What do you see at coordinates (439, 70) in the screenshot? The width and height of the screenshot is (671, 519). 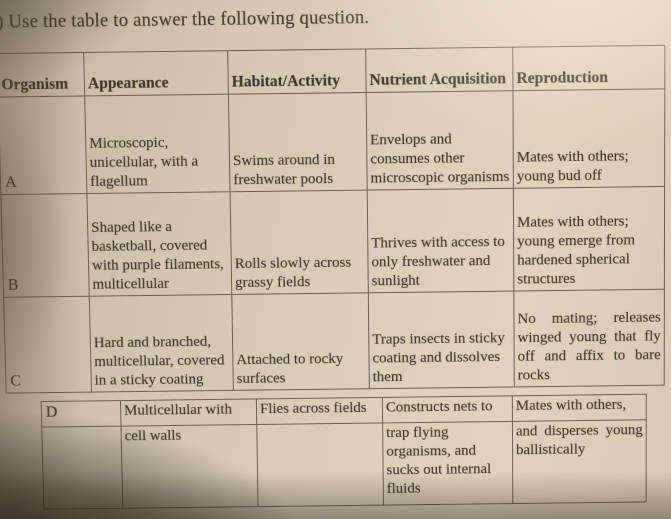 I see `col-header-nutrient: Nutrient Acquisition` at bounding box center [439, 70].